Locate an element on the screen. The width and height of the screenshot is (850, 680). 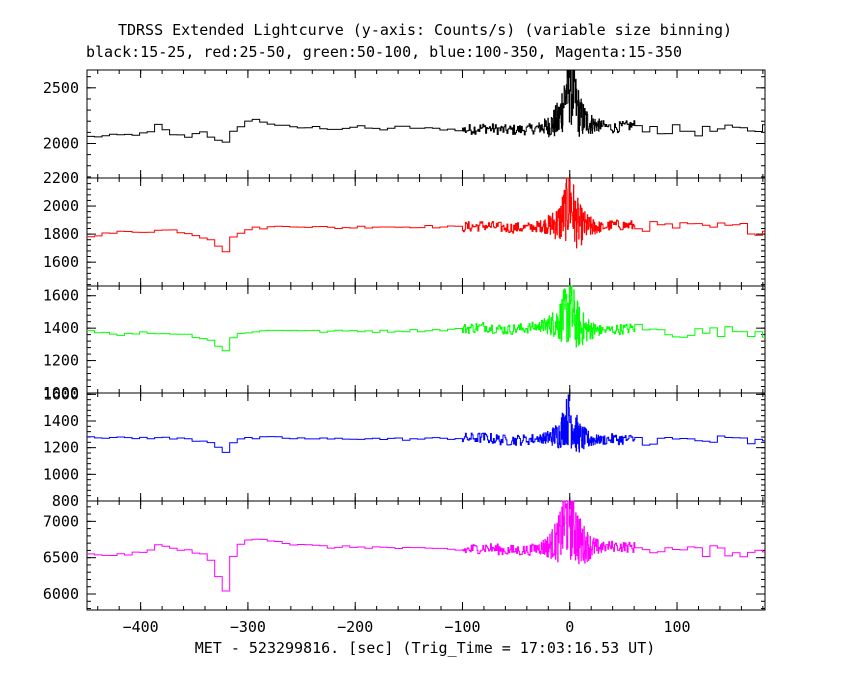
y-tick-label: 2500 is located at coordinates (61, 88).